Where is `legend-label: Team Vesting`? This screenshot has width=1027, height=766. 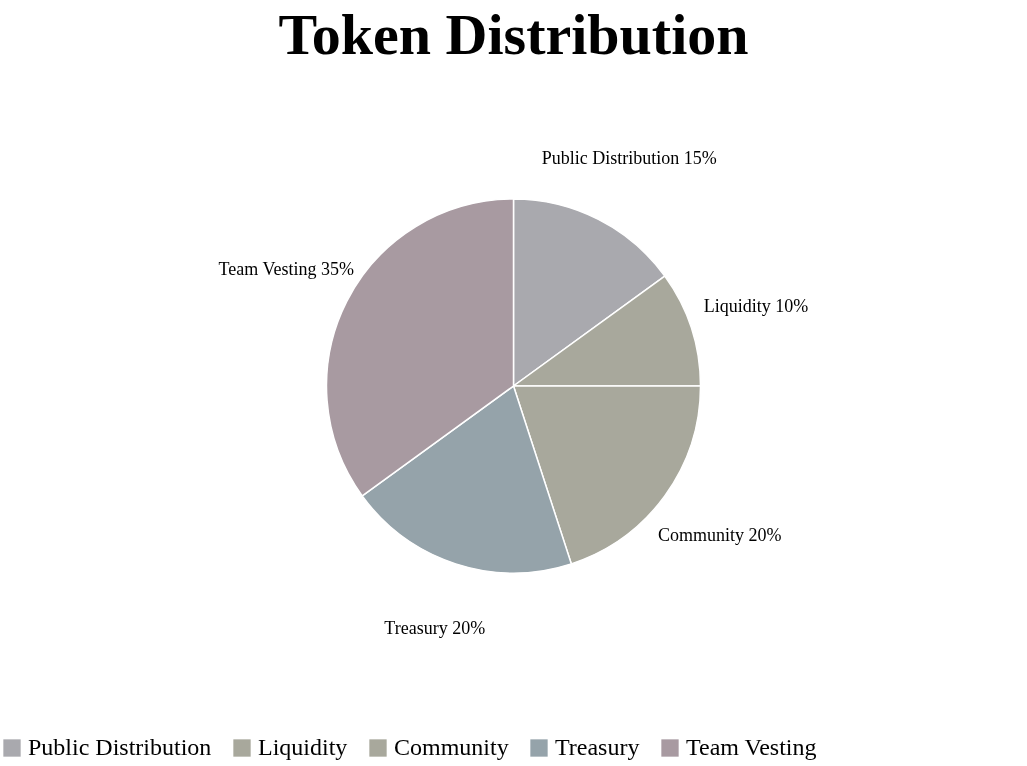
legend-label: Team Vesting is located at coordinates (751, 747).